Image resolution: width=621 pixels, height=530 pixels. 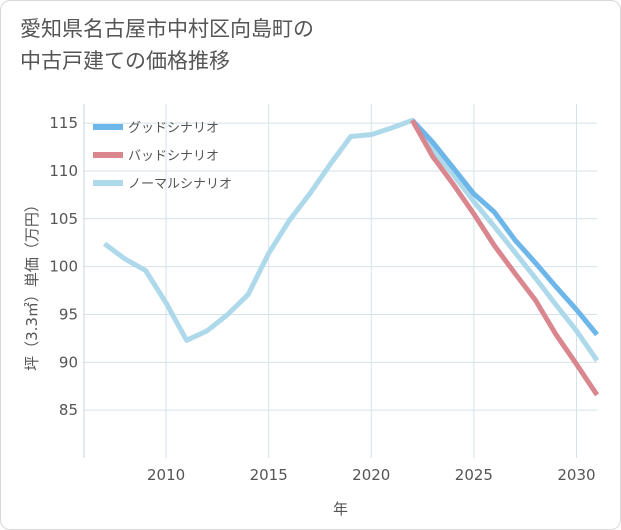 What do you see at coordinates (63, 267) in the screenshot?
I see `y-tick-label: 100` at bounding box center [63, 267].